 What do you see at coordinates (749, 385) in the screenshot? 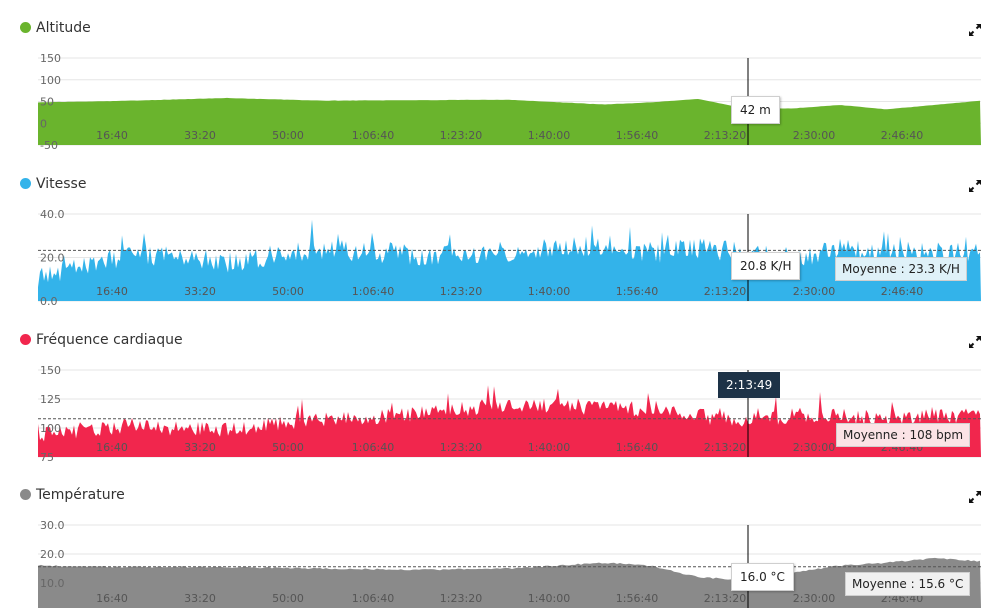
I see `cursor-time-label: 2:13:49` at bounding box center [749, 385].